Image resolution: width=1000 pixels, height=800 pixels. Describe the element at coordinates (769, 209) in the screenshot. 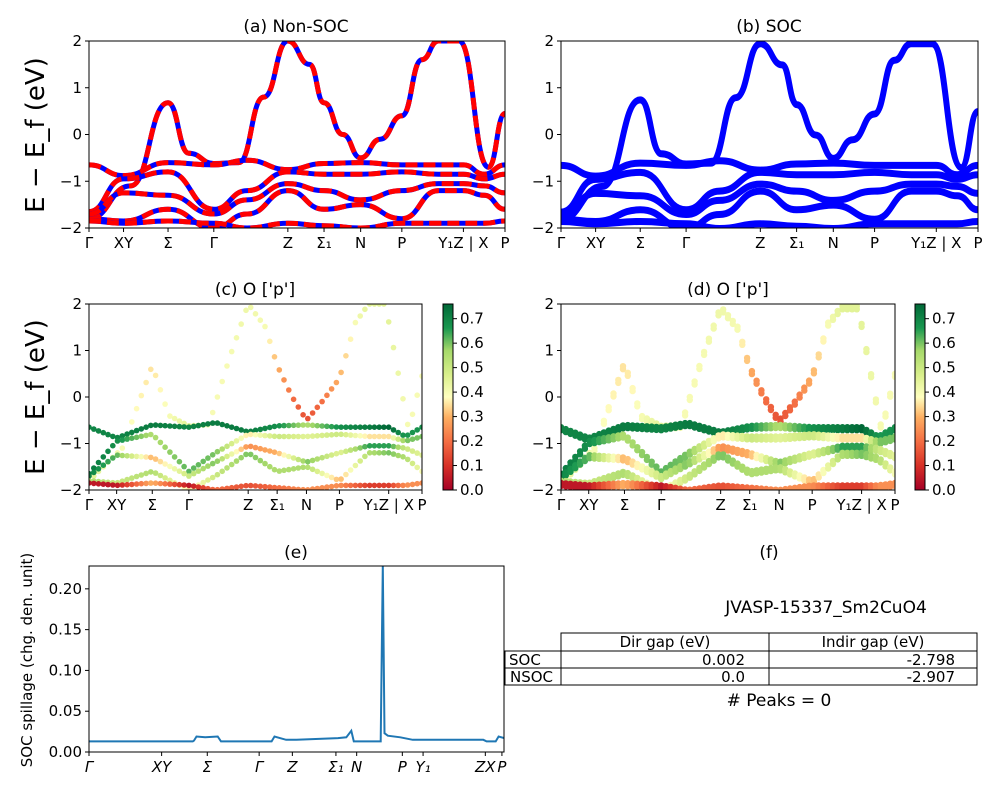

I see `band-line-split` at that location.